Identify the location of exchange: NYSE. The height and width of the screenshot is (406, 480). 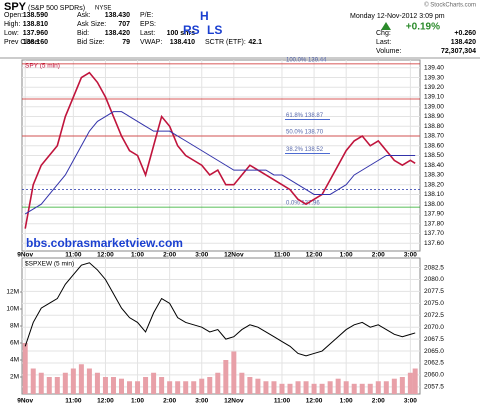
(103, 9).